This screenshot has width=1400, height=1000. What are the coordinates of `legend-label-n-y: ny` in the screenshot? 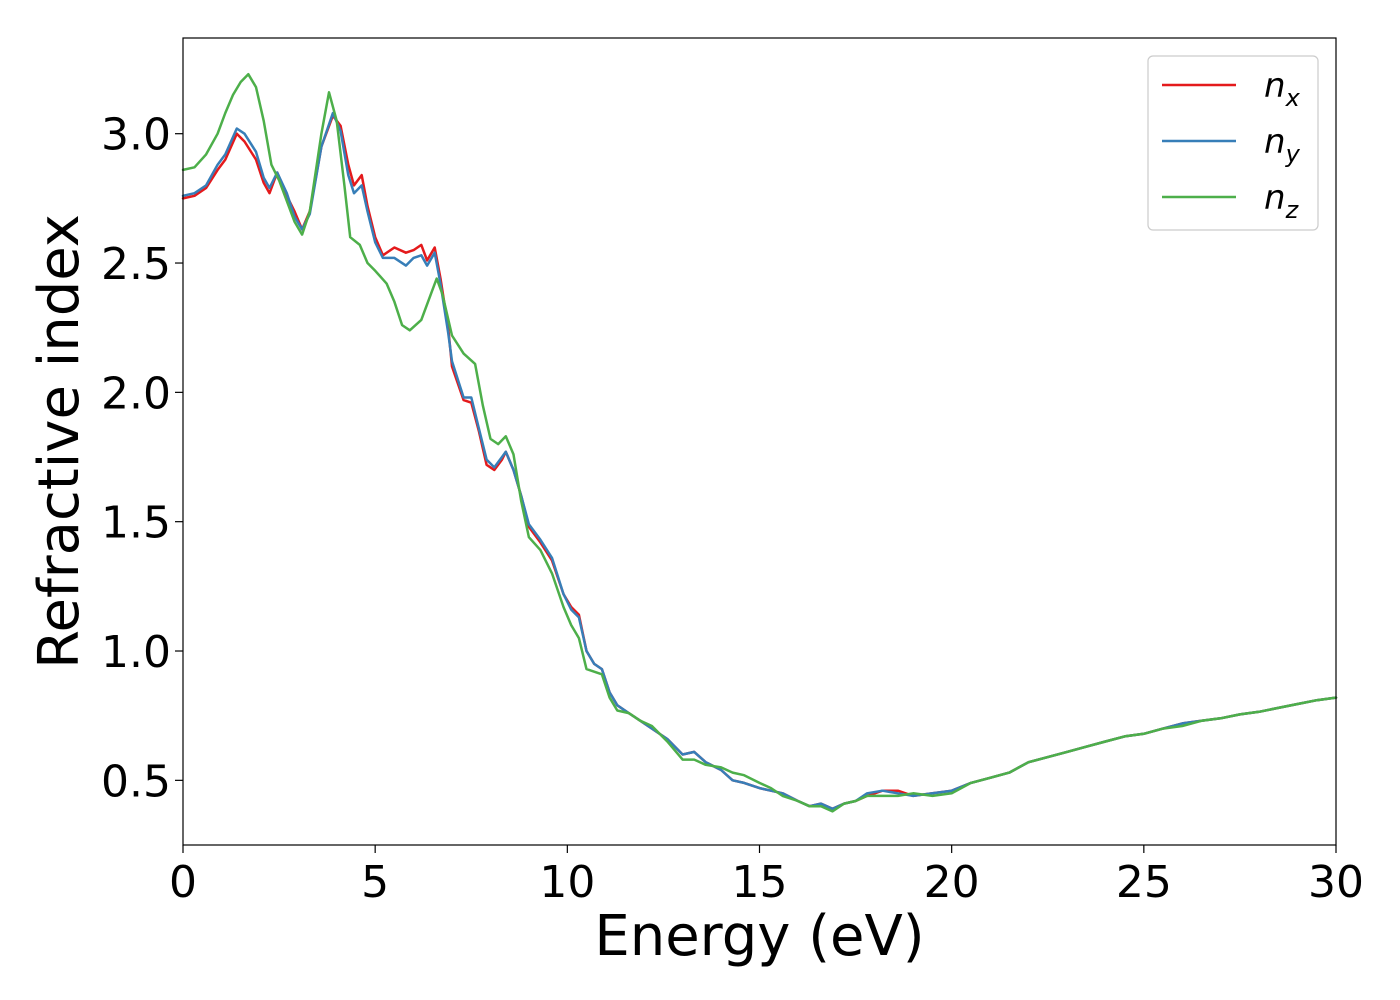 It's located at (1282, 145).